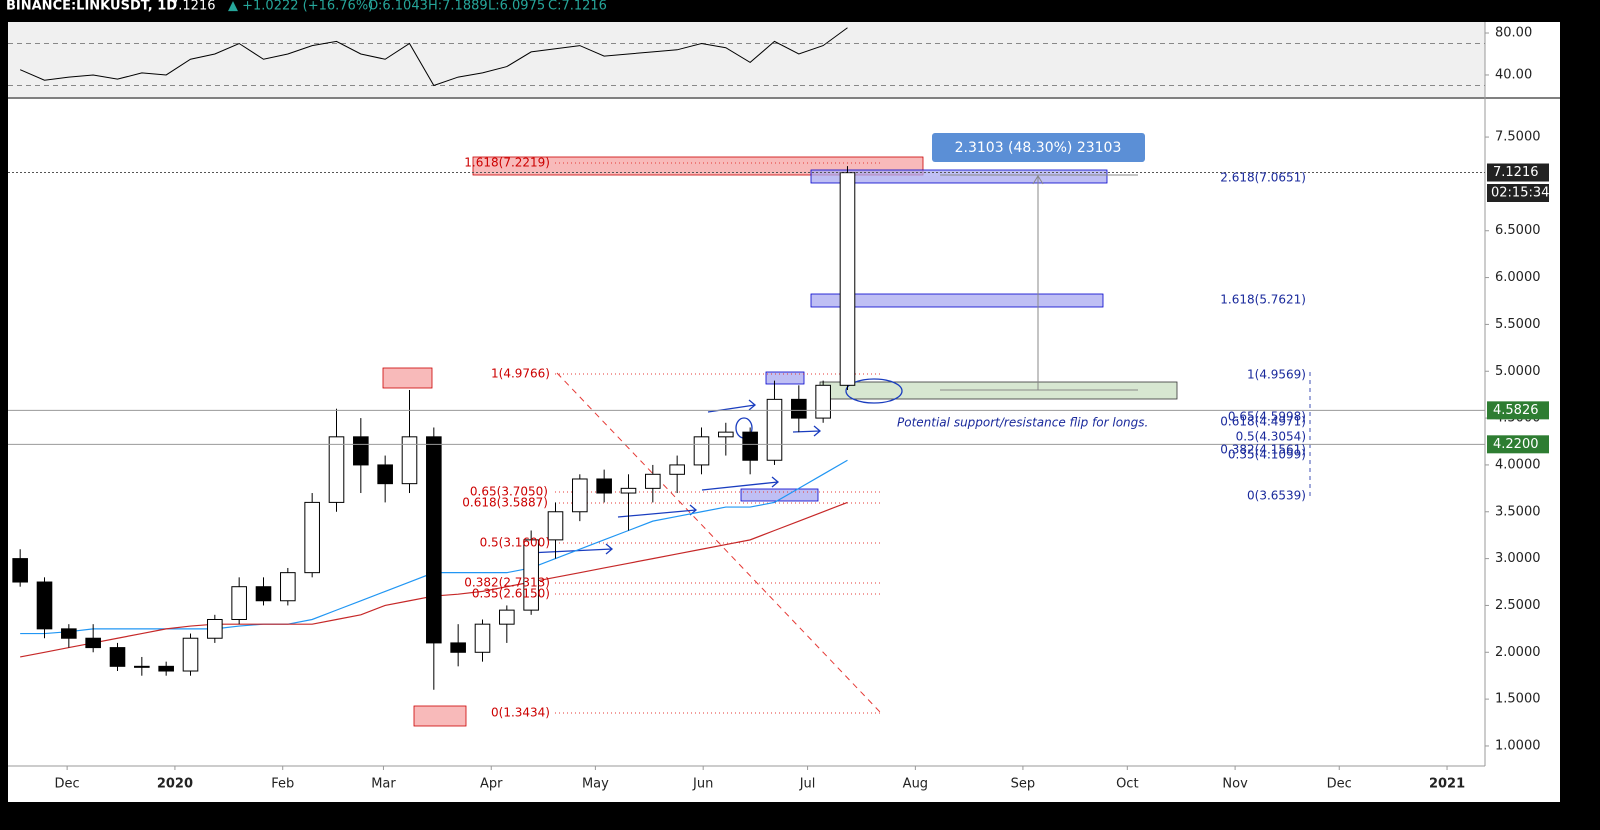 The width and height of the screenshot is (1600, 830). What do you see at coordinates (1127, 784) in the screenshot?
I see `x-tick-label: Oct` at bounding box center [1127, 784].